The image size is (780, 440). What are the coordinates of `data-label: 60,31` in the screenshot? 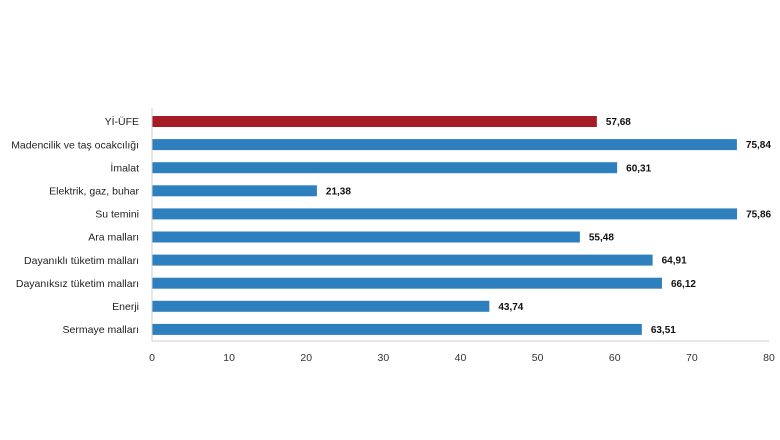 It's located at (638, 168).